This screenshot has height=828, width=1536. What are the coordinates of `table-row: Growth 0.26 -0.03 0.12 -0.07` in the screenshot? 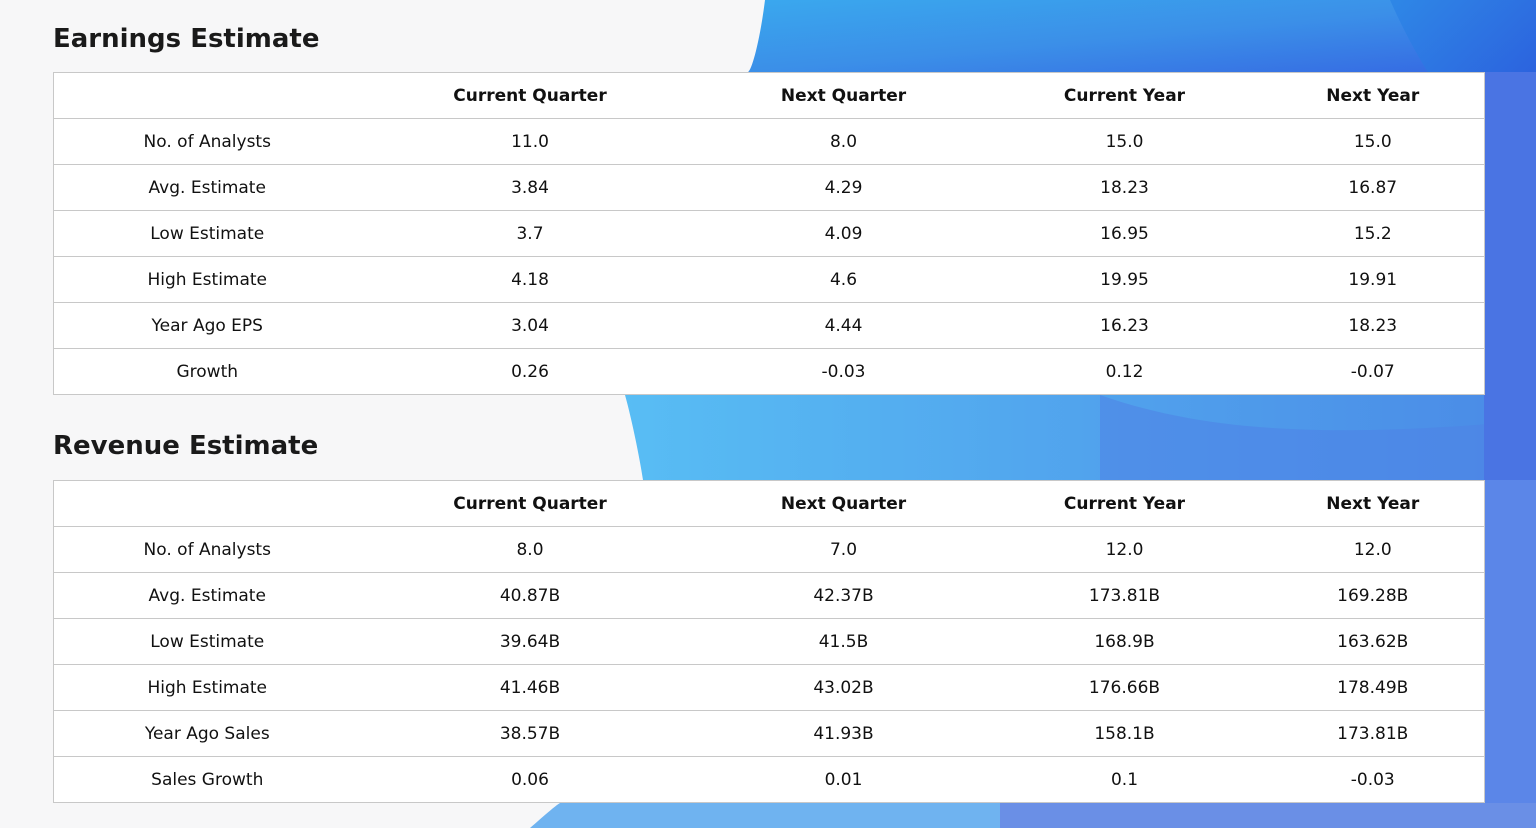 It's located at (769, 372).